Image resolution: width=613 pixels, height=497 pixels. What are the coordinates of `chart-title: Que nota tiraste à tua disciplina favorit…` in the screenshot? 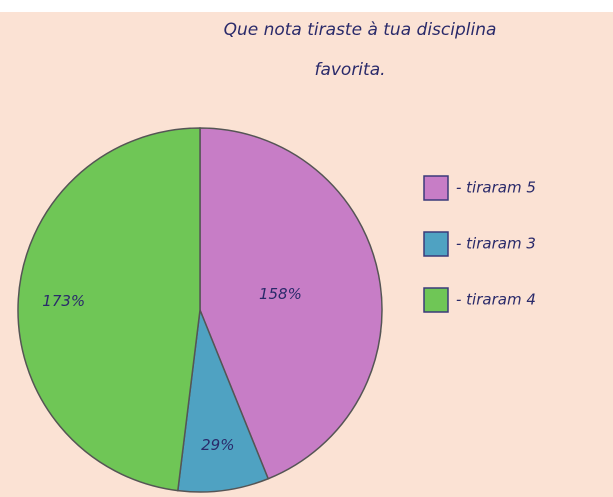 It's located at (360, 50).